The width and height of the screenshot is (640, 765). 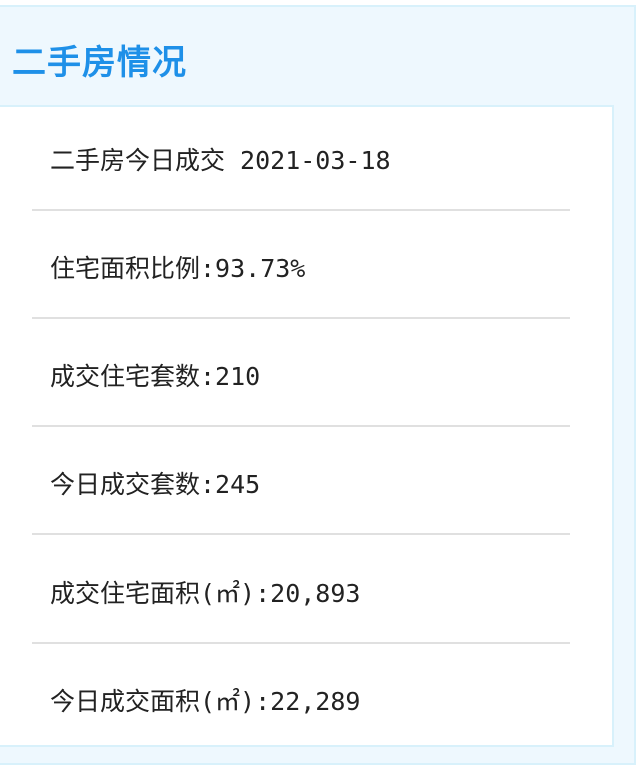 What do you see at coordinates (155, 376) in the screenshot?
I see `stat-text: 成交住宅套数:210` at bounding box center [155, 376].